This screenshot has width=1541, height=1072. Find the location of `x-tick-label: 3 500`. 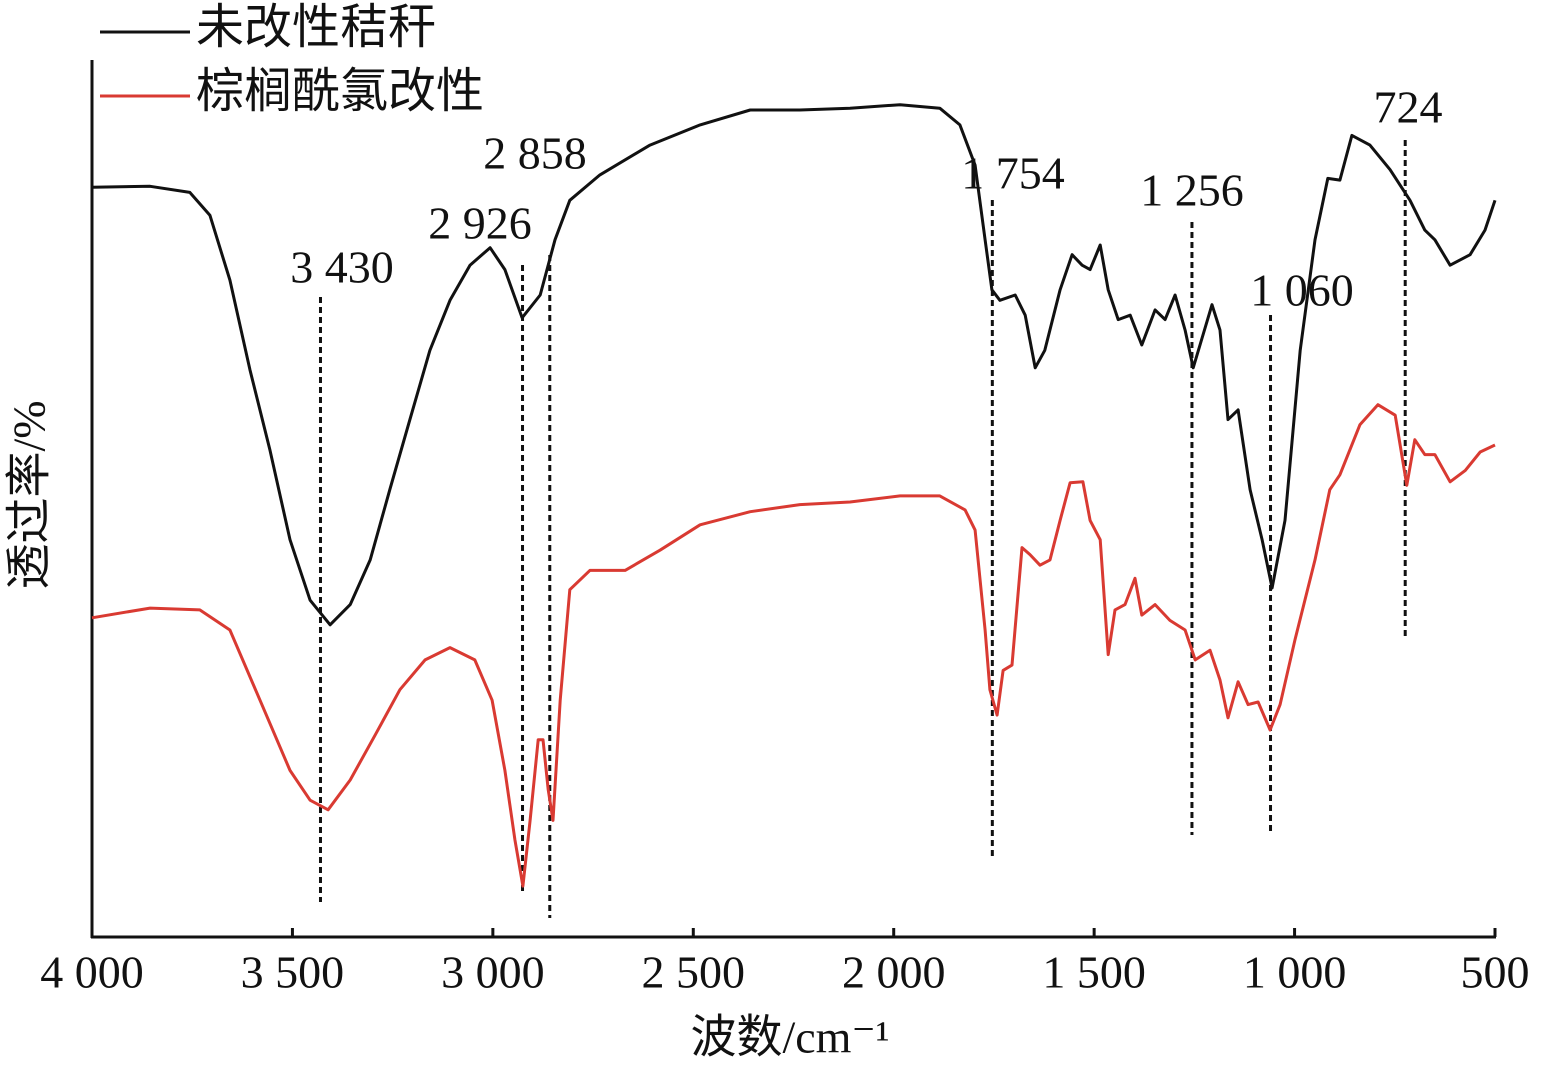

x-tick-label: 3 500 is located at coordinates (293, 972).